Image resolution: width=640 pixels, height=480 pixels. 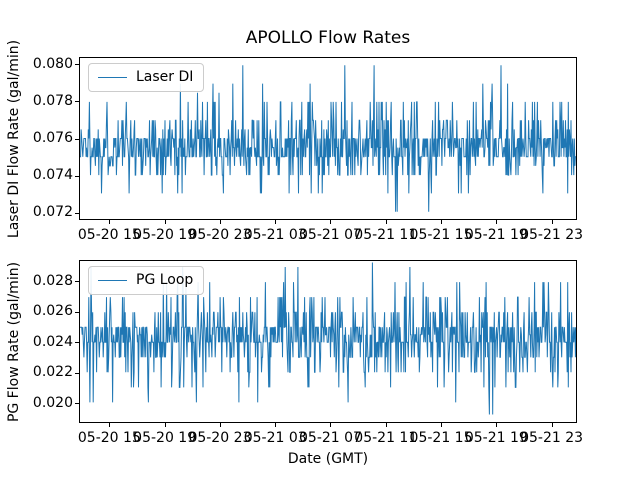 What do you see at coordinates (328, 459) in the screenshot?
I see `x-axis-label: Date (GMT)` at bounding box center [328, 459].